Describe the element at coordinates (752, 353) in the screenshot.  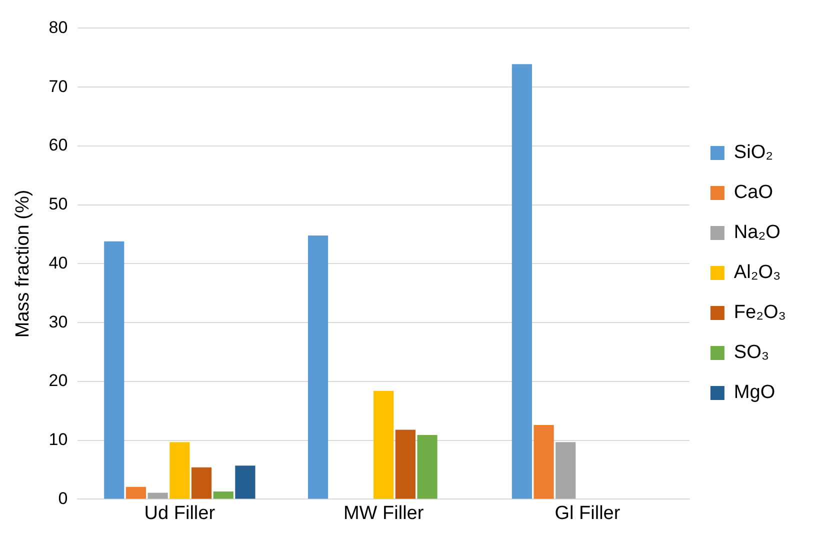
I see `legend-label: SO₃` at that location.